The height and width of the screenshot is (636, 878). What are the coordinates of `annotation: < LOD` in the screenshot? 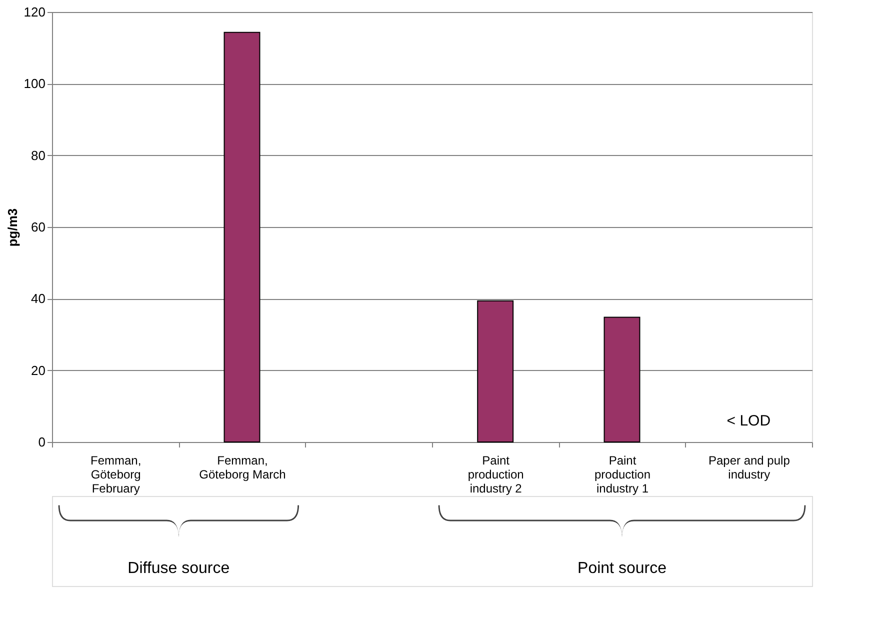 It's located at (748, 421).